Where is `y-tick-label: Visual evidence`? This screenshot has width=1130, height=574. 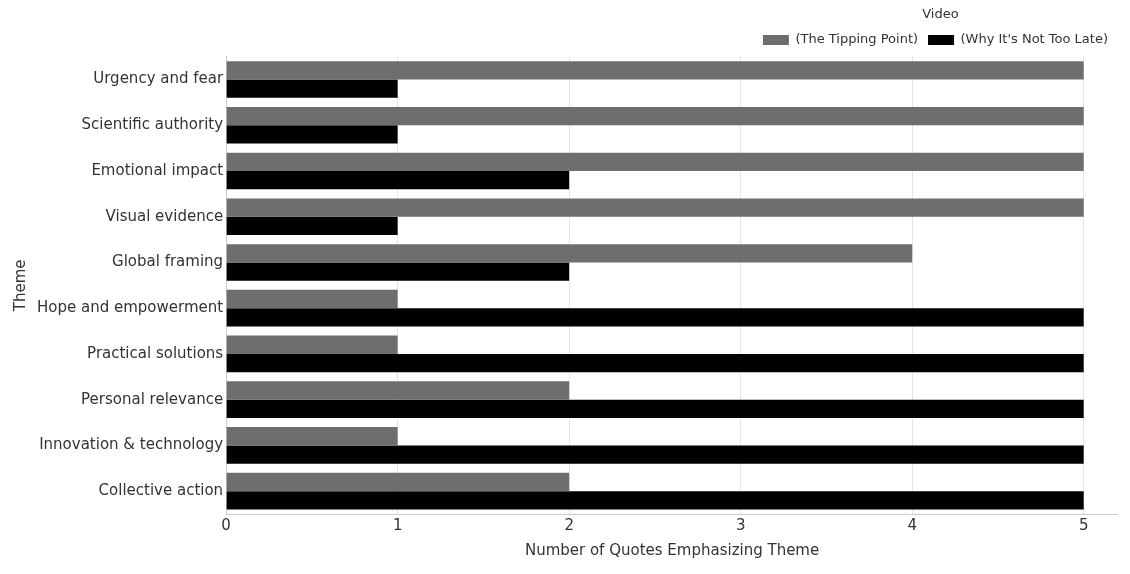
y-tick-label: Visual evidence is located at coordinates (164, 215).